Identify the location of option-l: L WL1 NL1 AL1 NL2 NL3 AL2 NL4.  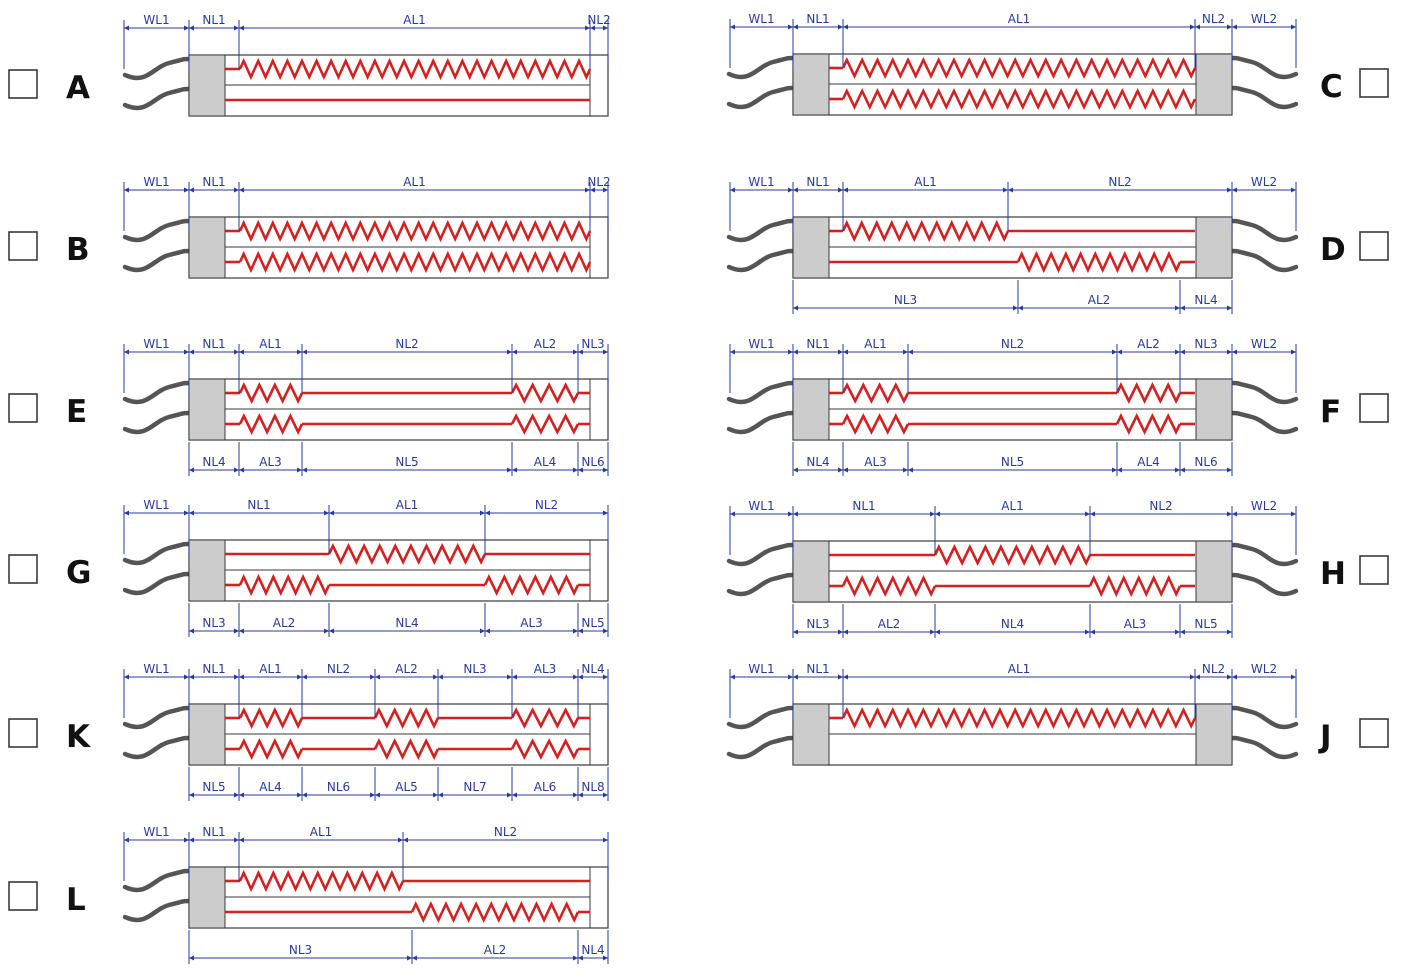
(308, 894).